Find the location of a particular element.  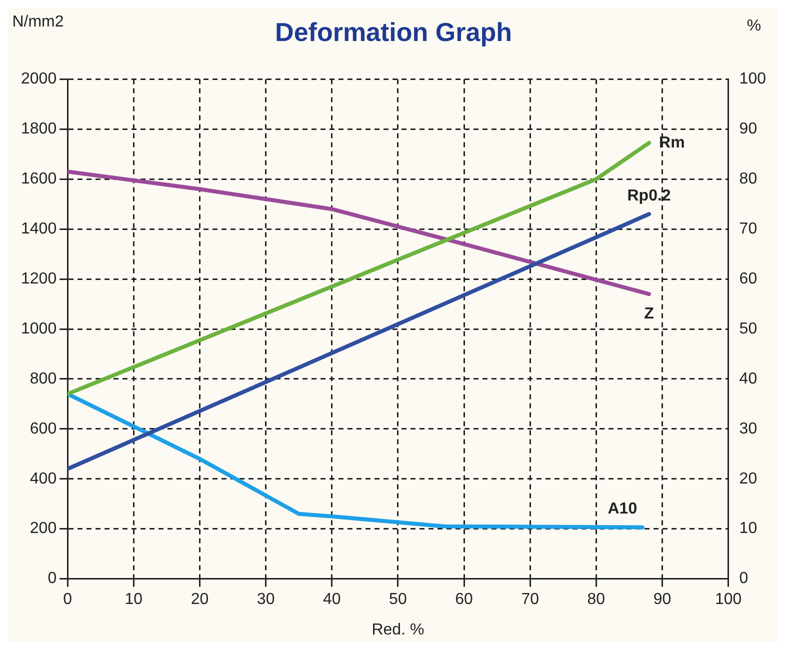

y2-tick-label: 90 is located at coordinates (748, 129).